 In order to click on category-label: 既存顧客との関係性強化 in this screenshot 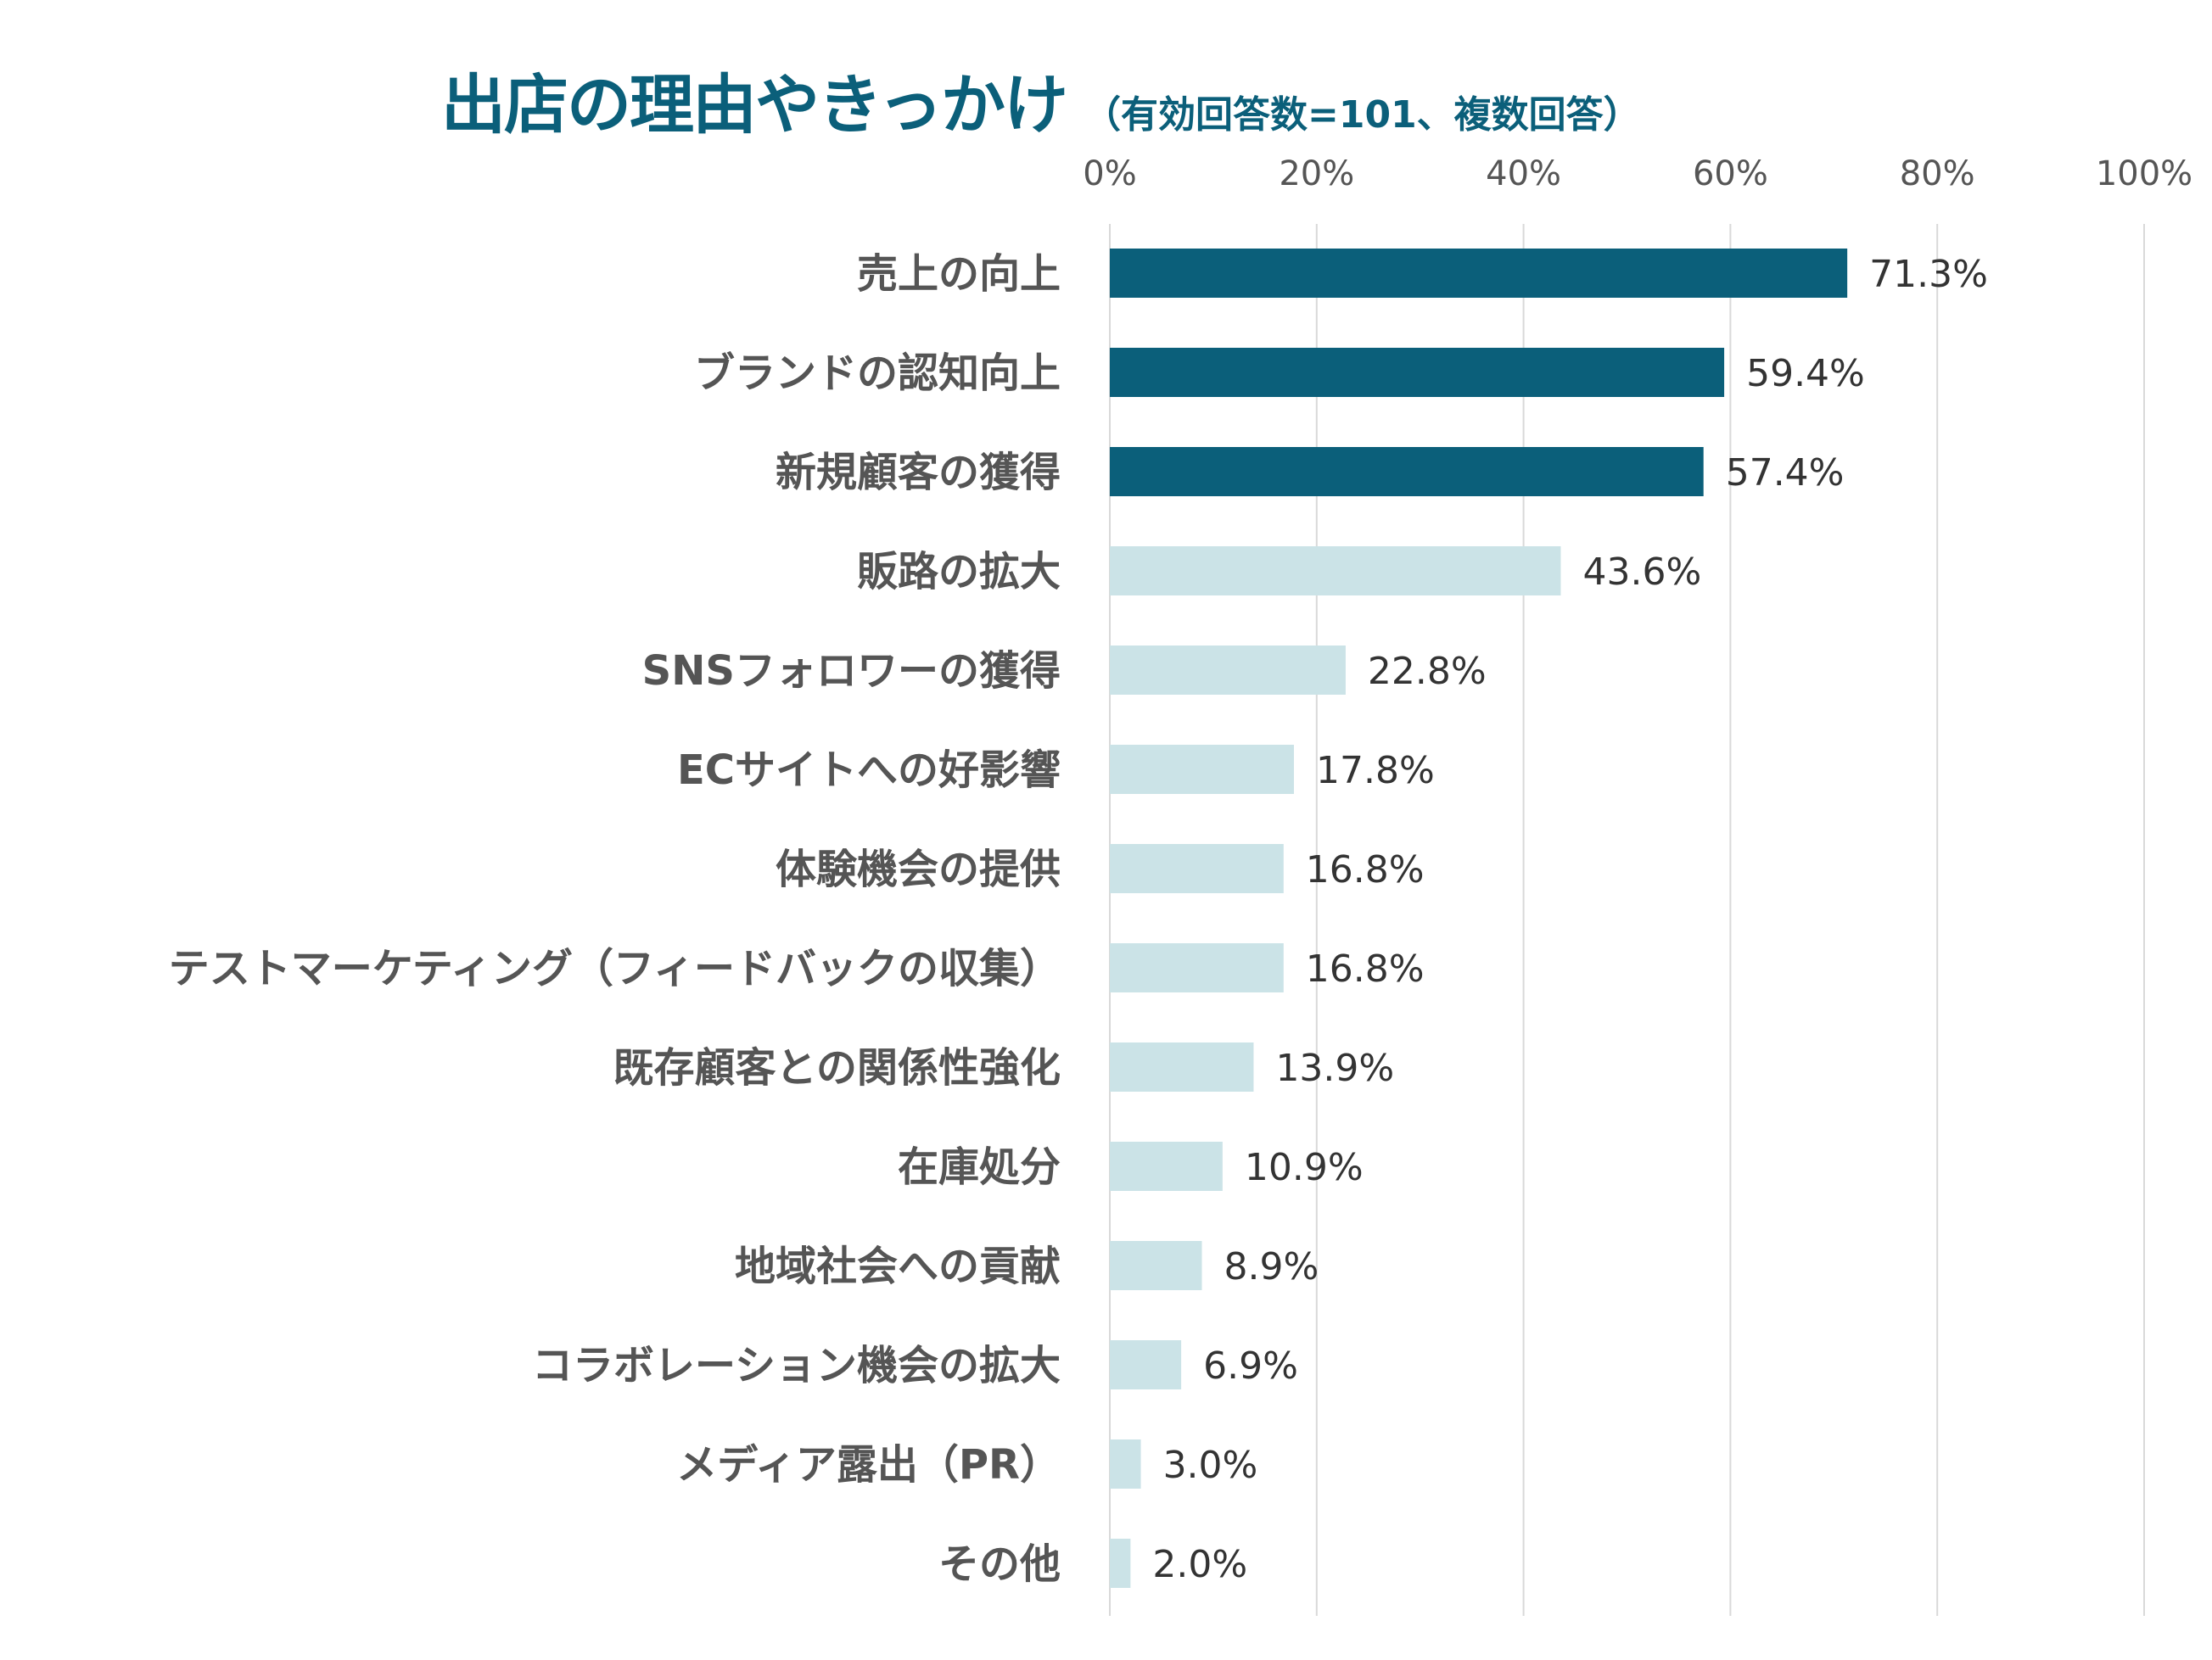, I will do `click(837, 1068)`.